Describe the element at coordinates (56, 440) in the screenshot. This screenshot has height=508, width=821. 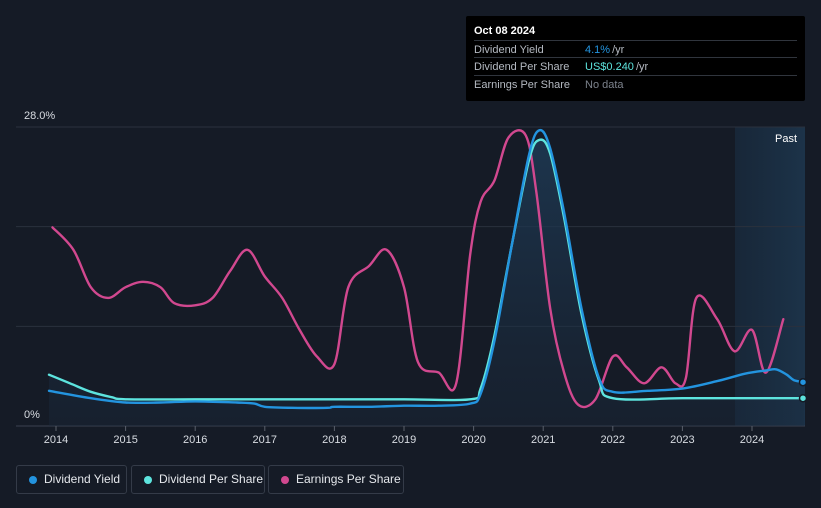
I see `x-tick-label: 2014` at that location.